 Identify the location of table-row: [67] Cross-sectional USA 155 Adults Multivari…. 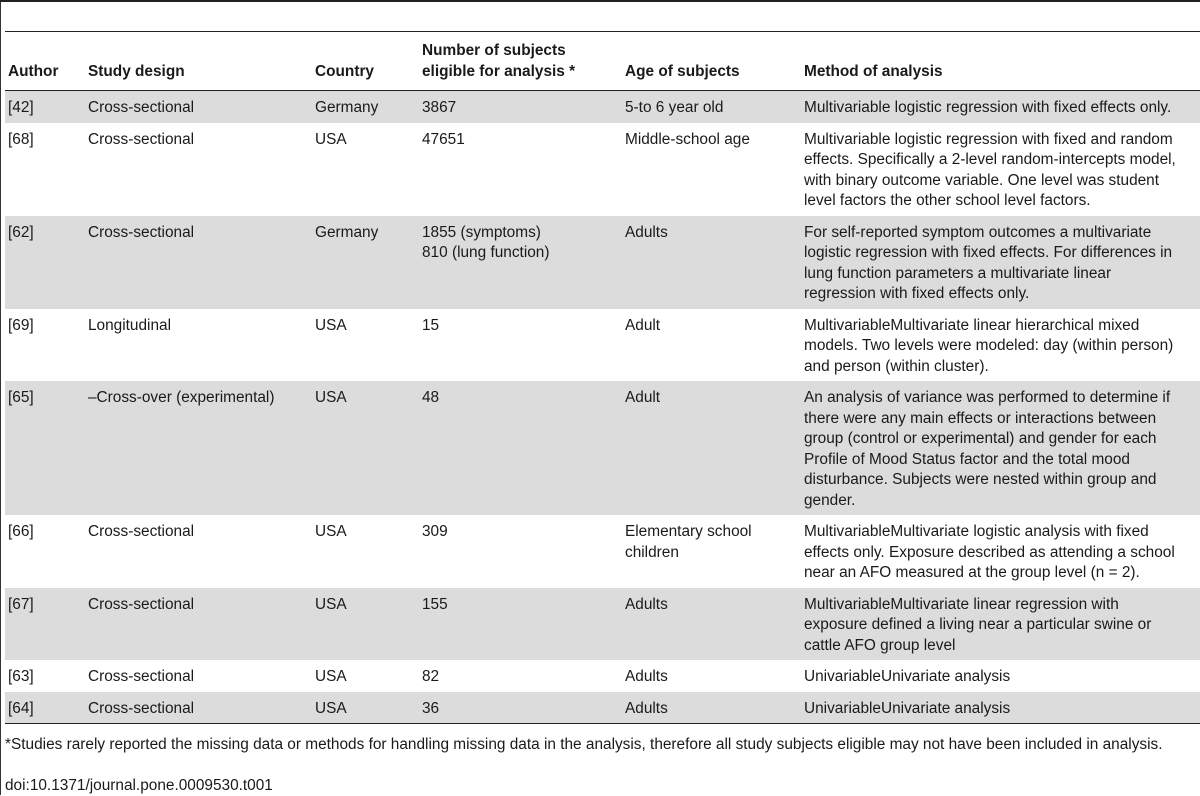
(602, 623).